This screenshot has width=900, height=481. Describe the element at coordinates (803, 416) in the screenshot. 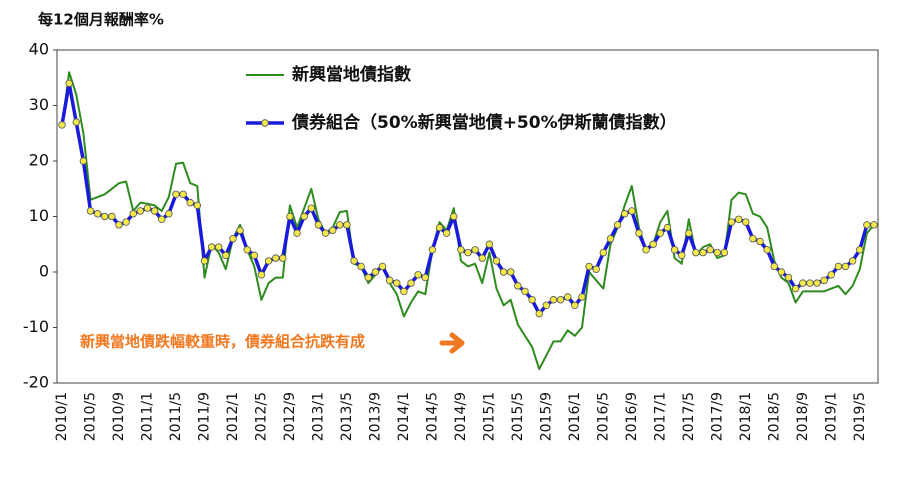

I see `x-tick-label: 2018/9` at that location.